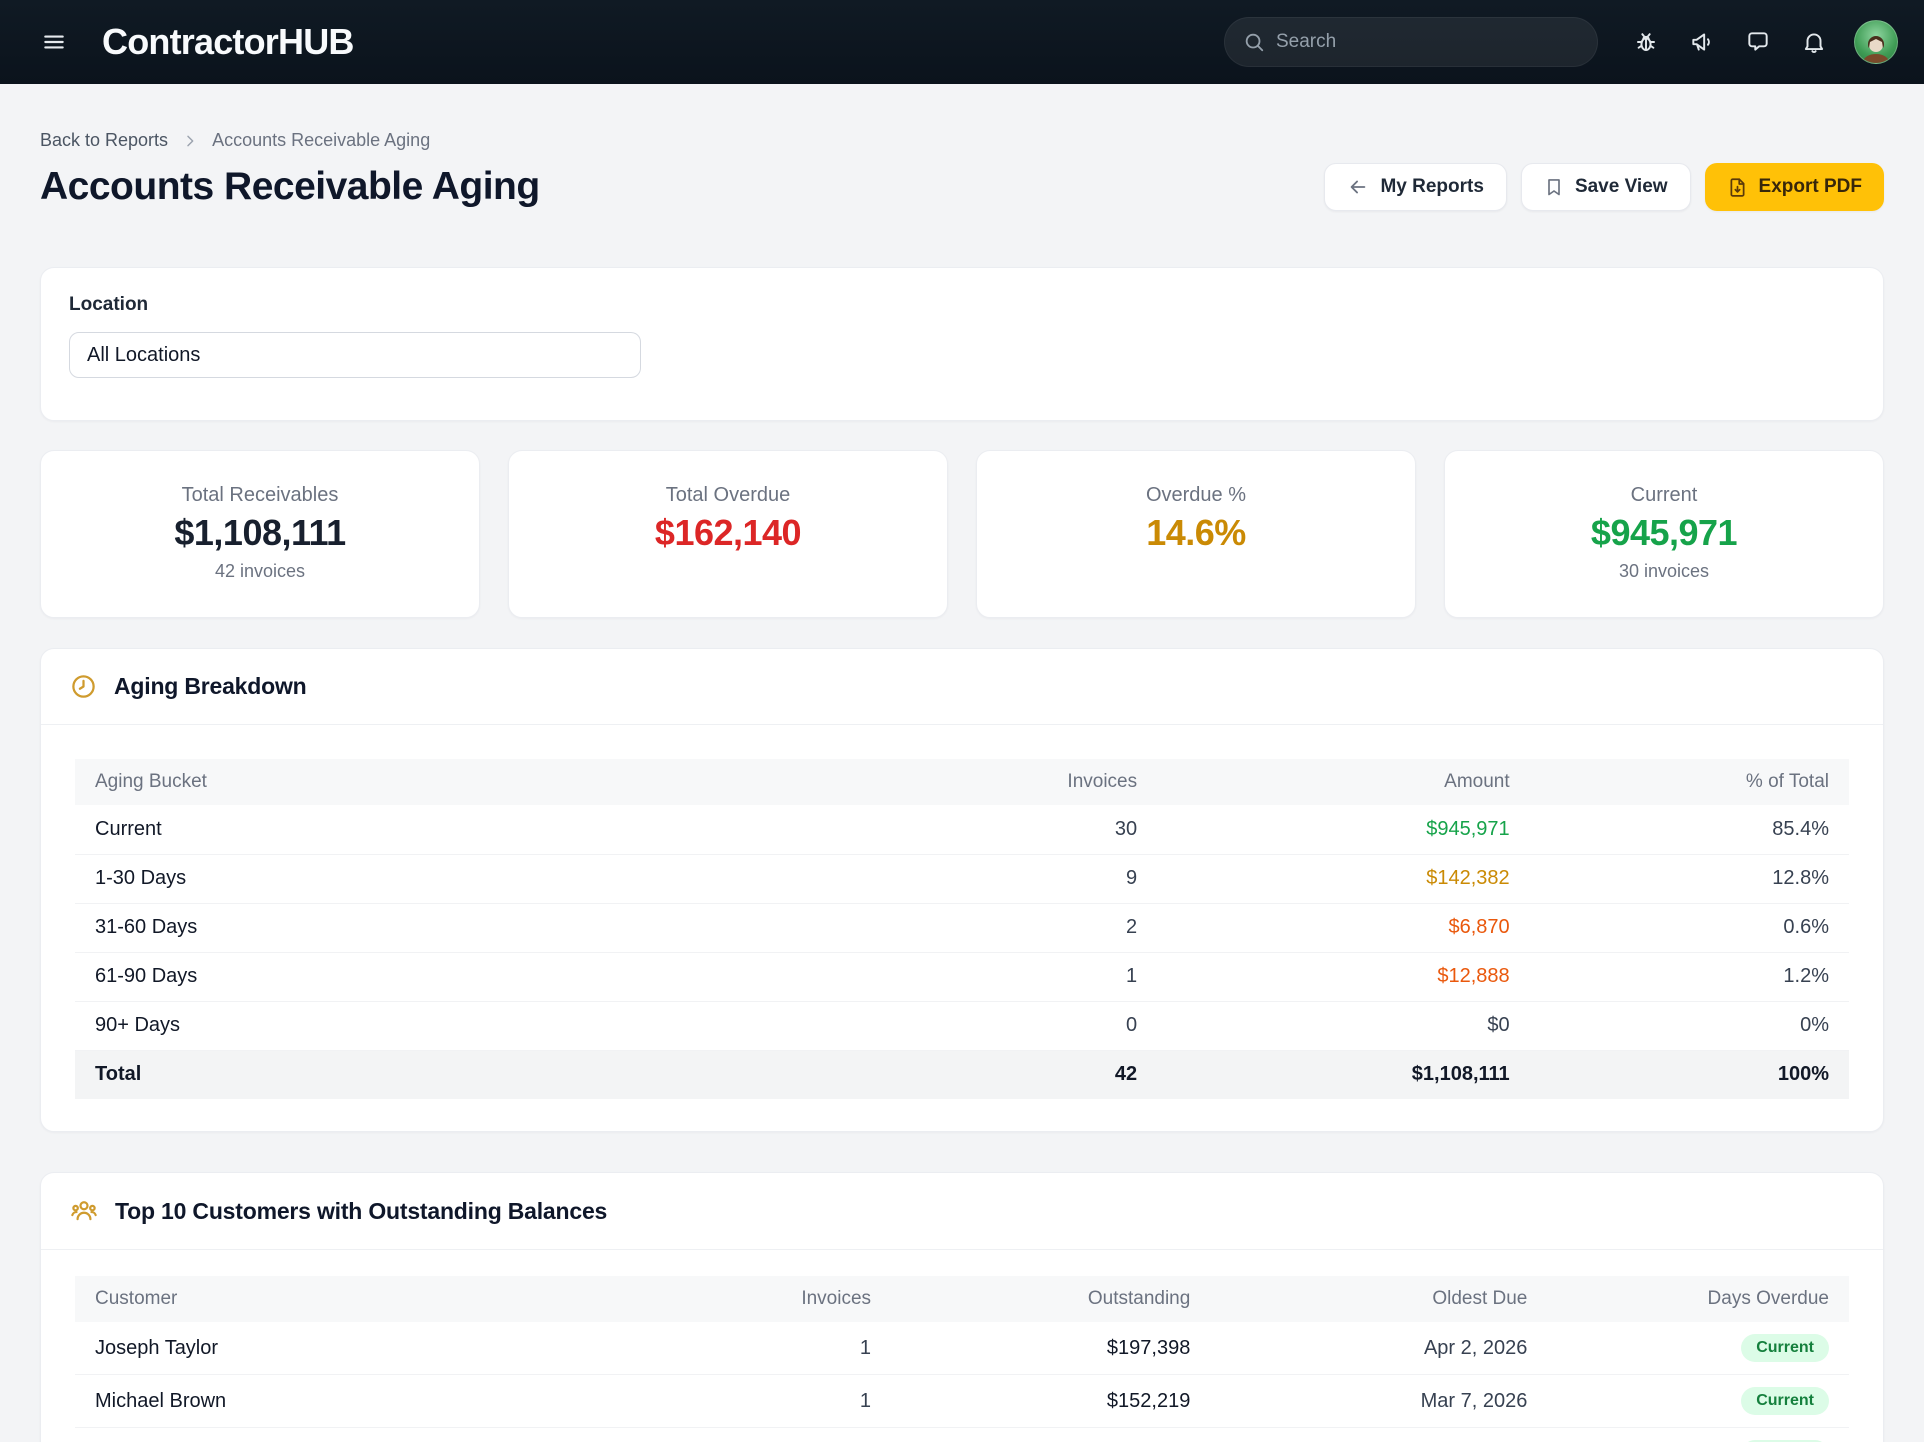 The width and height of the screenshot is (1924, 1442). I want to click on announcements-icon, so click(1702, 42).